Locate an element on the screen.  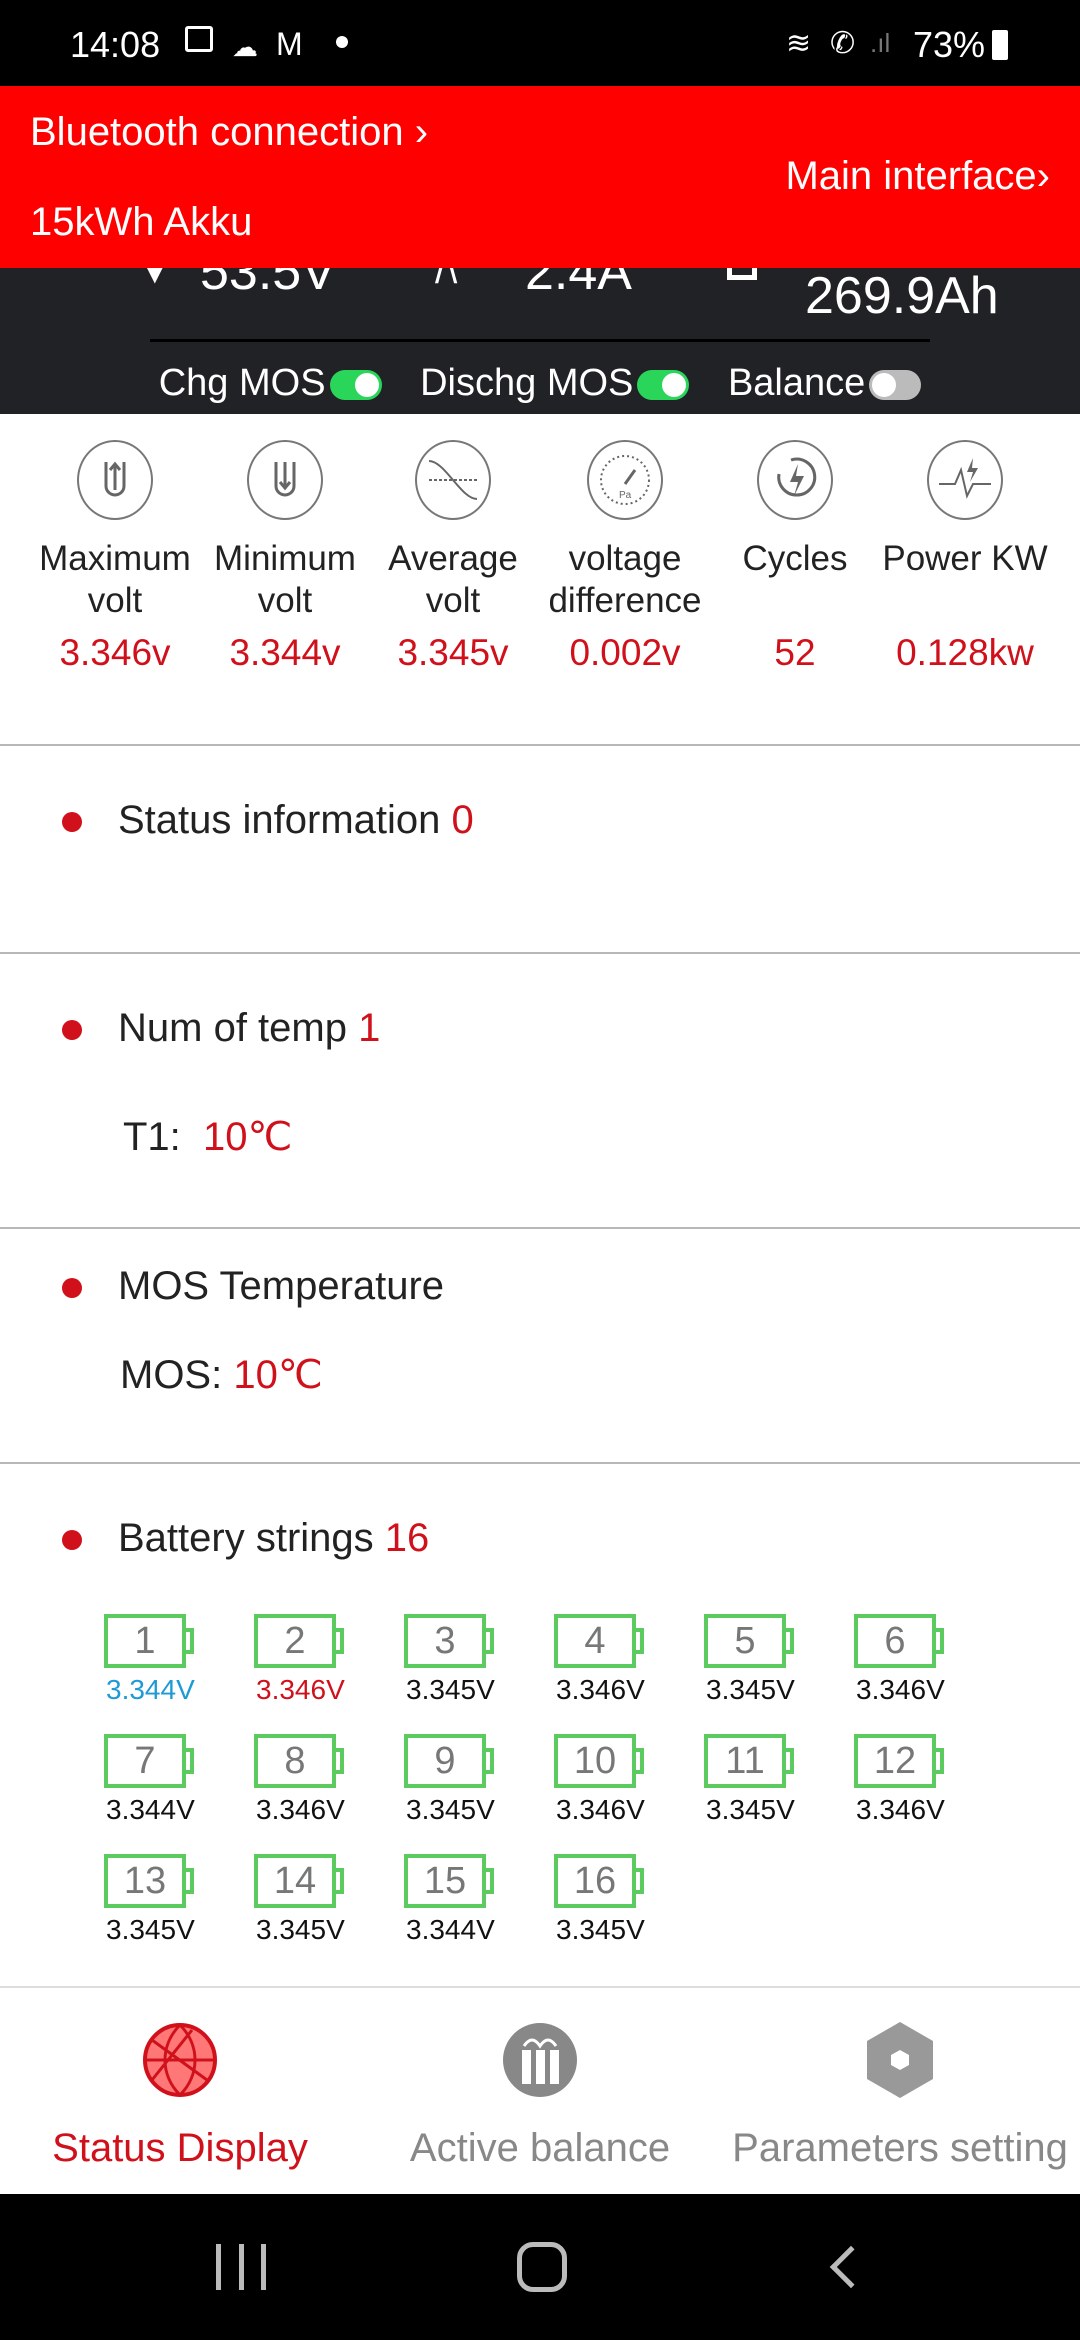
nav-parameters-setting: Parameters setting is located at coordinates (900, 2095).